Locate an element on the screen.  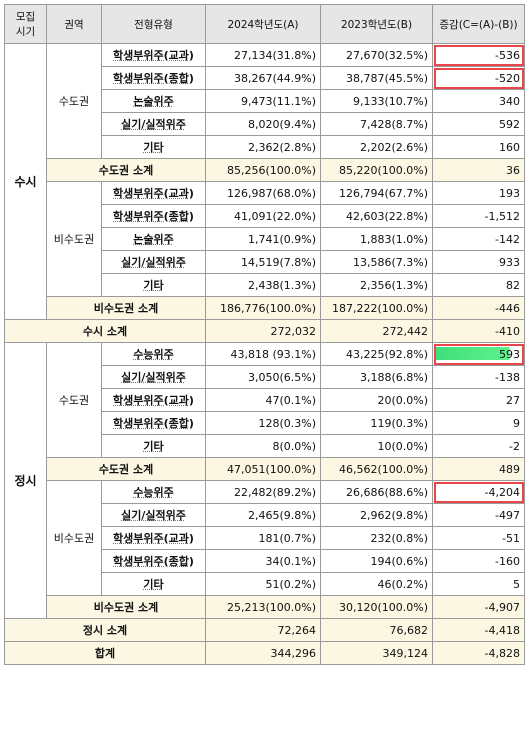
value-cell: 2,362(2.8%) is located at coordinates (263, 147).